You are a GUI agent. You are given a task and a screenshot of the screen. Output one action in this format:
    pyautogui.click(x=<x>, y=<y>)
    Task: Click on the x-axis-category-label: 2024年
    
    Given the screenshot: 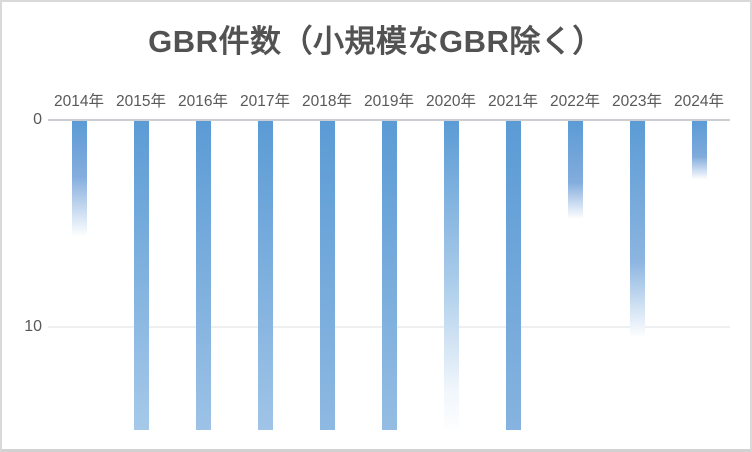 What is the action you would take?
    pyautogui.click(x=699, y=101)
    